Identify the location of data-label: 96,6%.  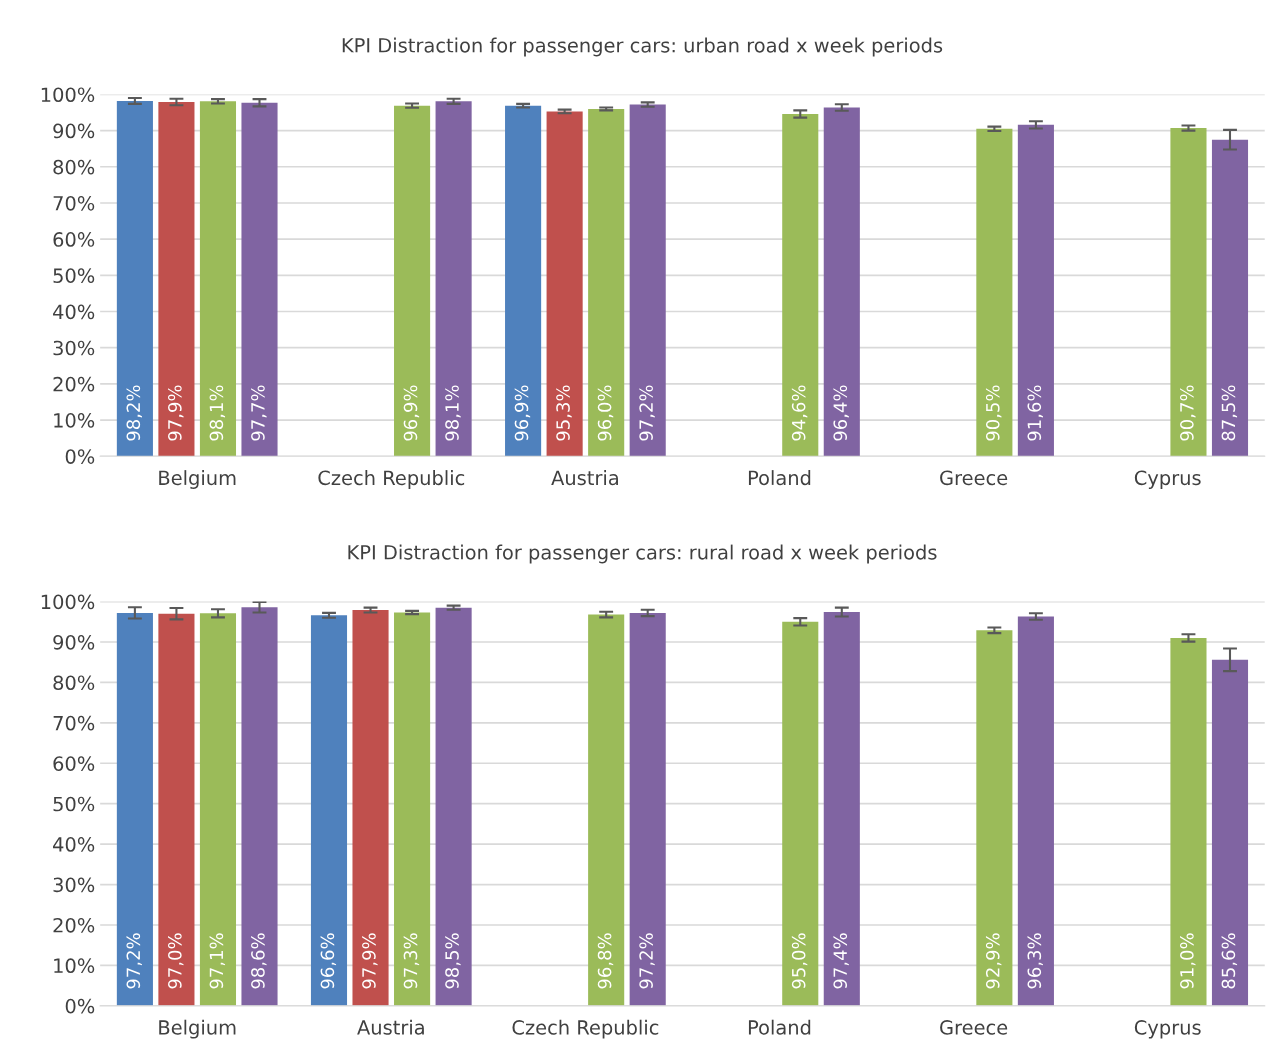
(328, 961).